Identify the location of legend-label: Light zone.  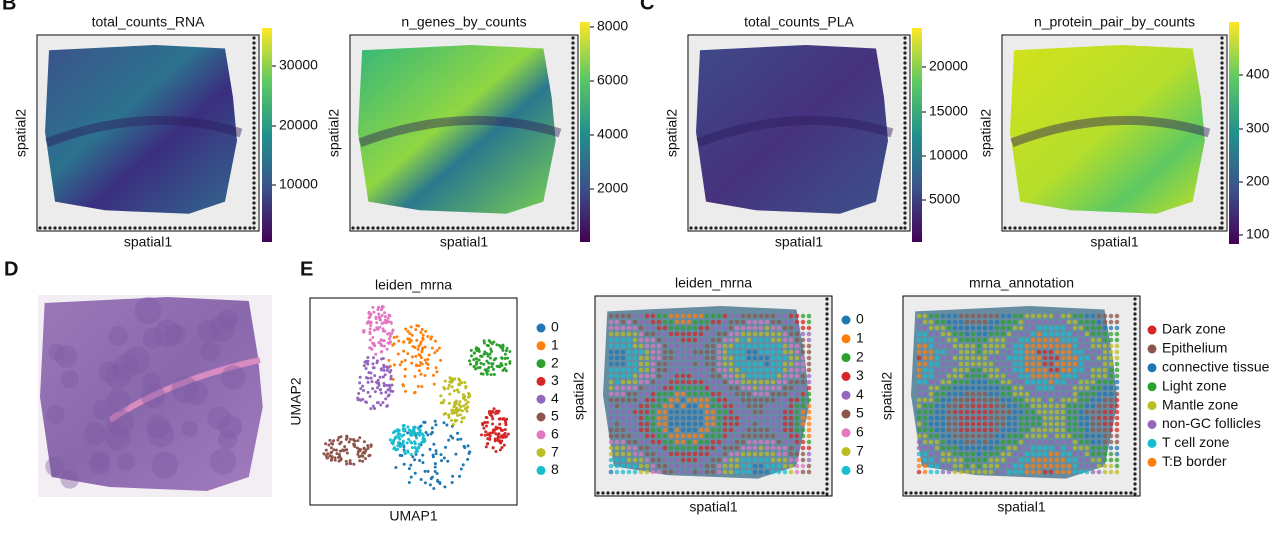
(1194, 385).